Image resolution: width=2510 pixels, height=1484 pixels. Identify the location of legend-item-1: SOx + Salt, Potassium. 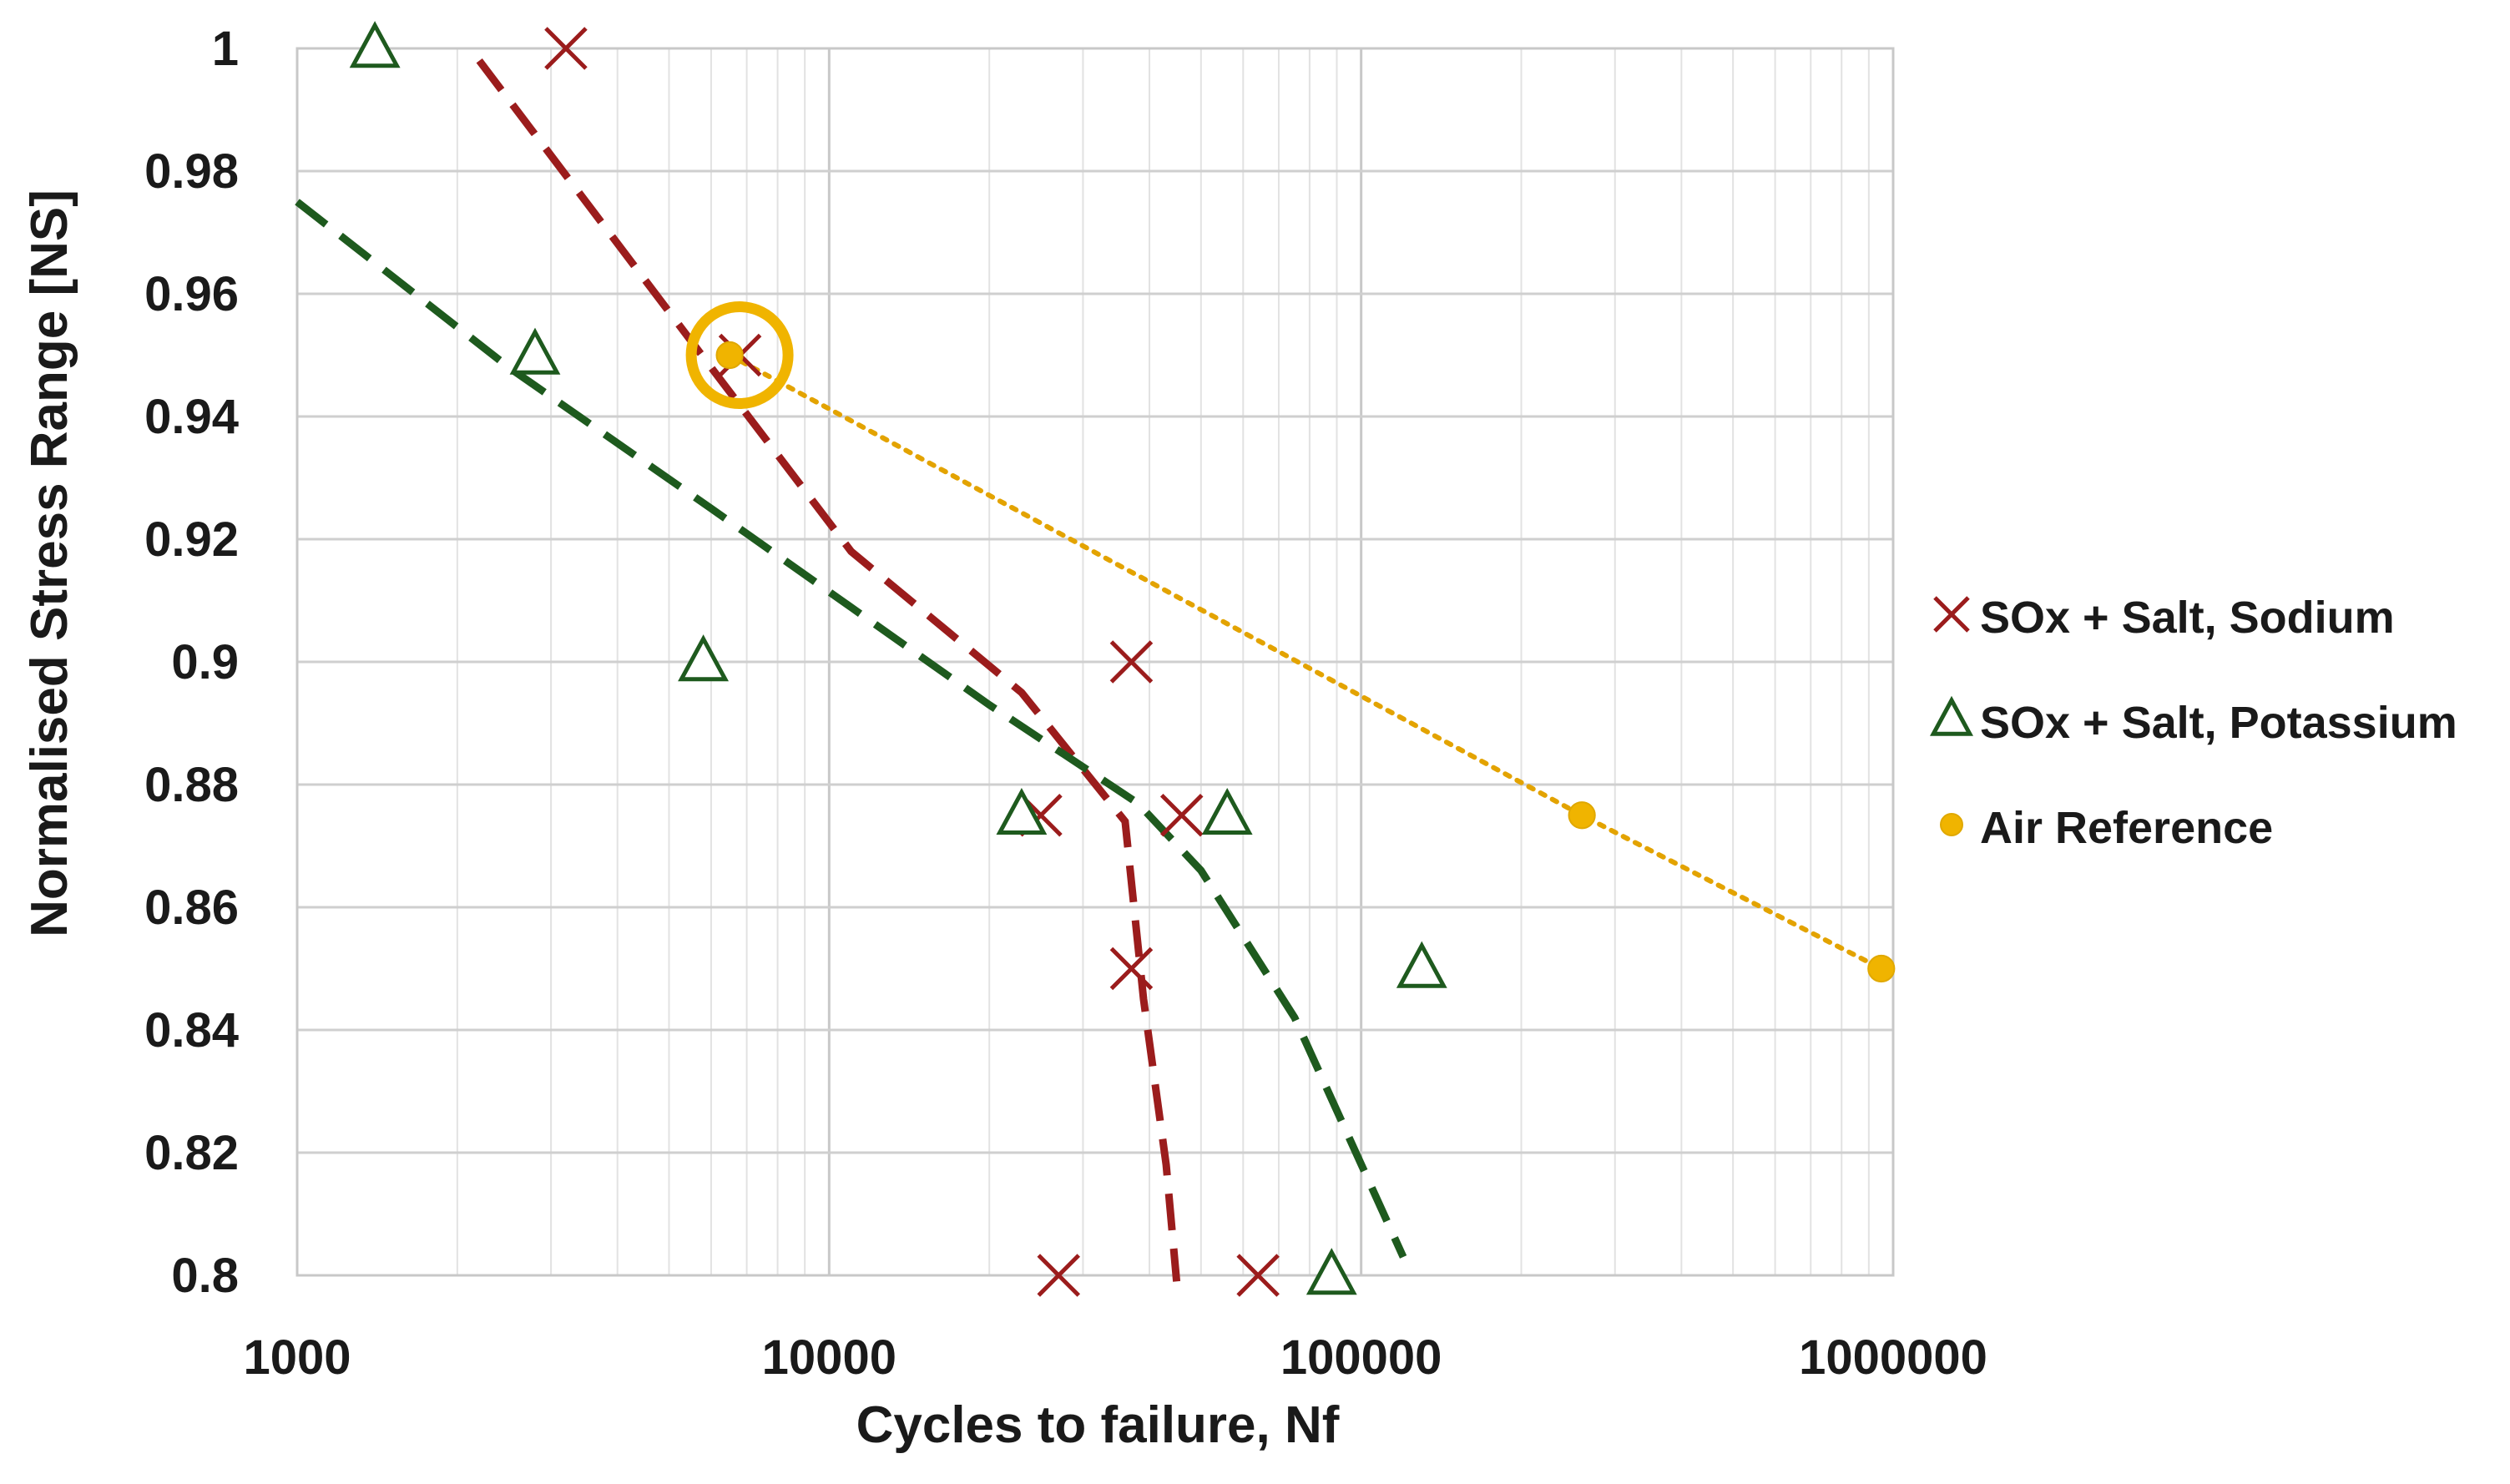
(2193, 721).